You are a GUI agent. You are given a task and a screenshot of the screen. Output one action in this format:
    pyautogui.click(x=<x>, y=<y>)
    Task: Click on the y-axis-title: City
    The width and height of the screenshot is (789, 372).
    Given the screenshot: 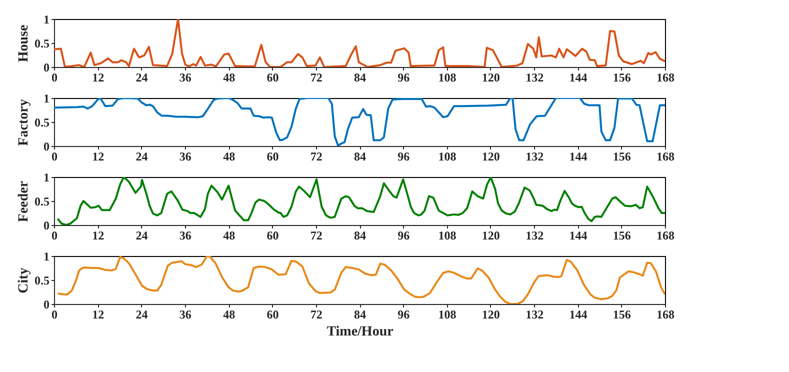 What is the action you would take?
    pyautogui.click(x=24, y=281)
    